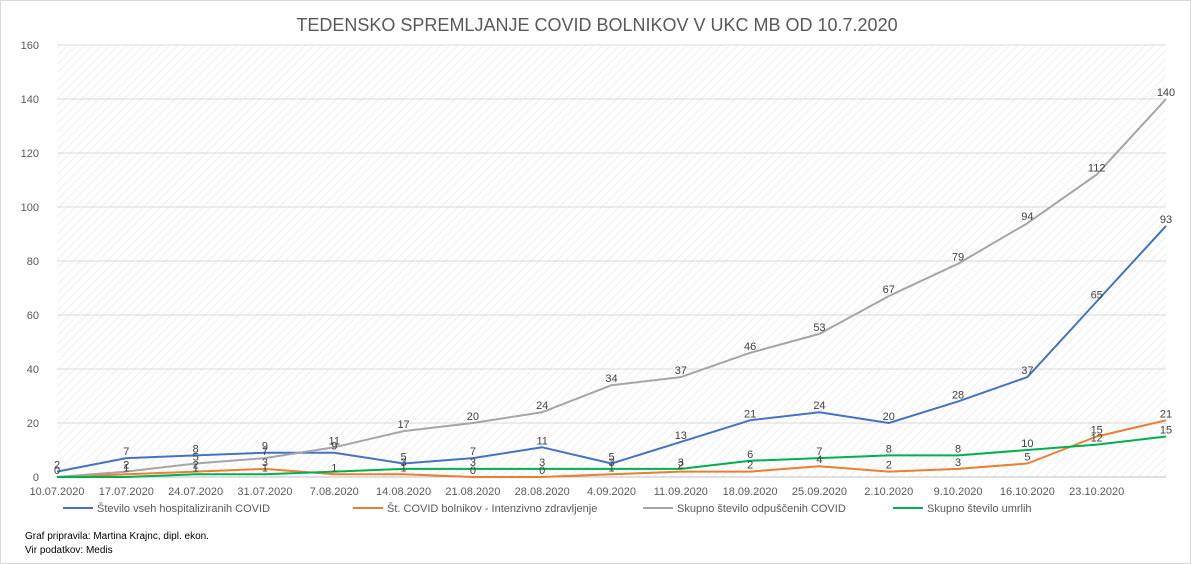 The image size is (1191, 564). Describe the element at coordinates (750, 455) in the screenshot. I see `data-label-s4: 6` at that location.